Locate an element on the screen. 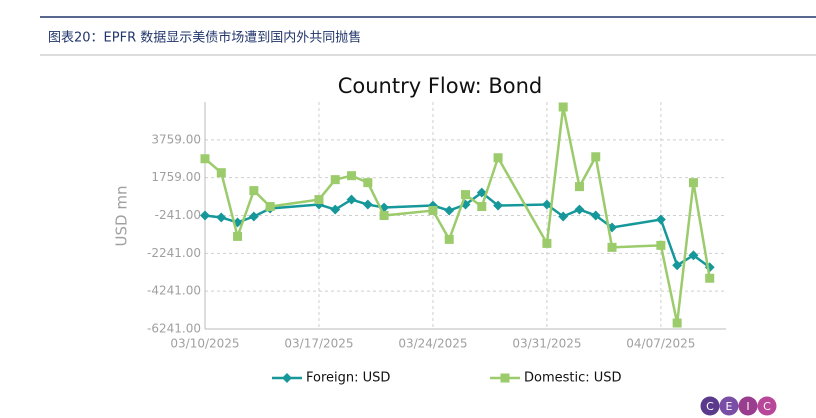 This screenshot has width=816, height=418. y-tick-label: 1759.00 is located at coordinates (176, 177).